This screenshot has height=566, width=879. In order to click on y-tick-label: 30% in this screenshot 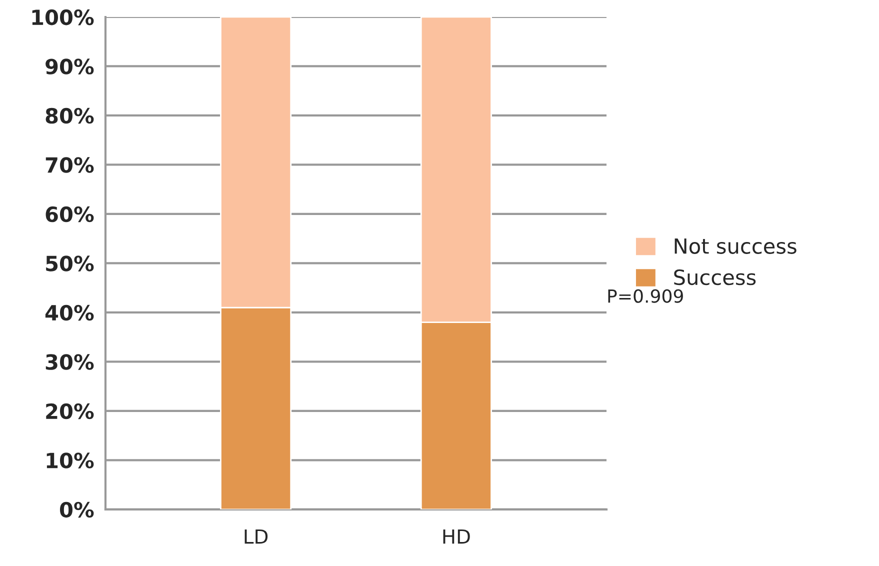, I will do `click(70, 362)`.